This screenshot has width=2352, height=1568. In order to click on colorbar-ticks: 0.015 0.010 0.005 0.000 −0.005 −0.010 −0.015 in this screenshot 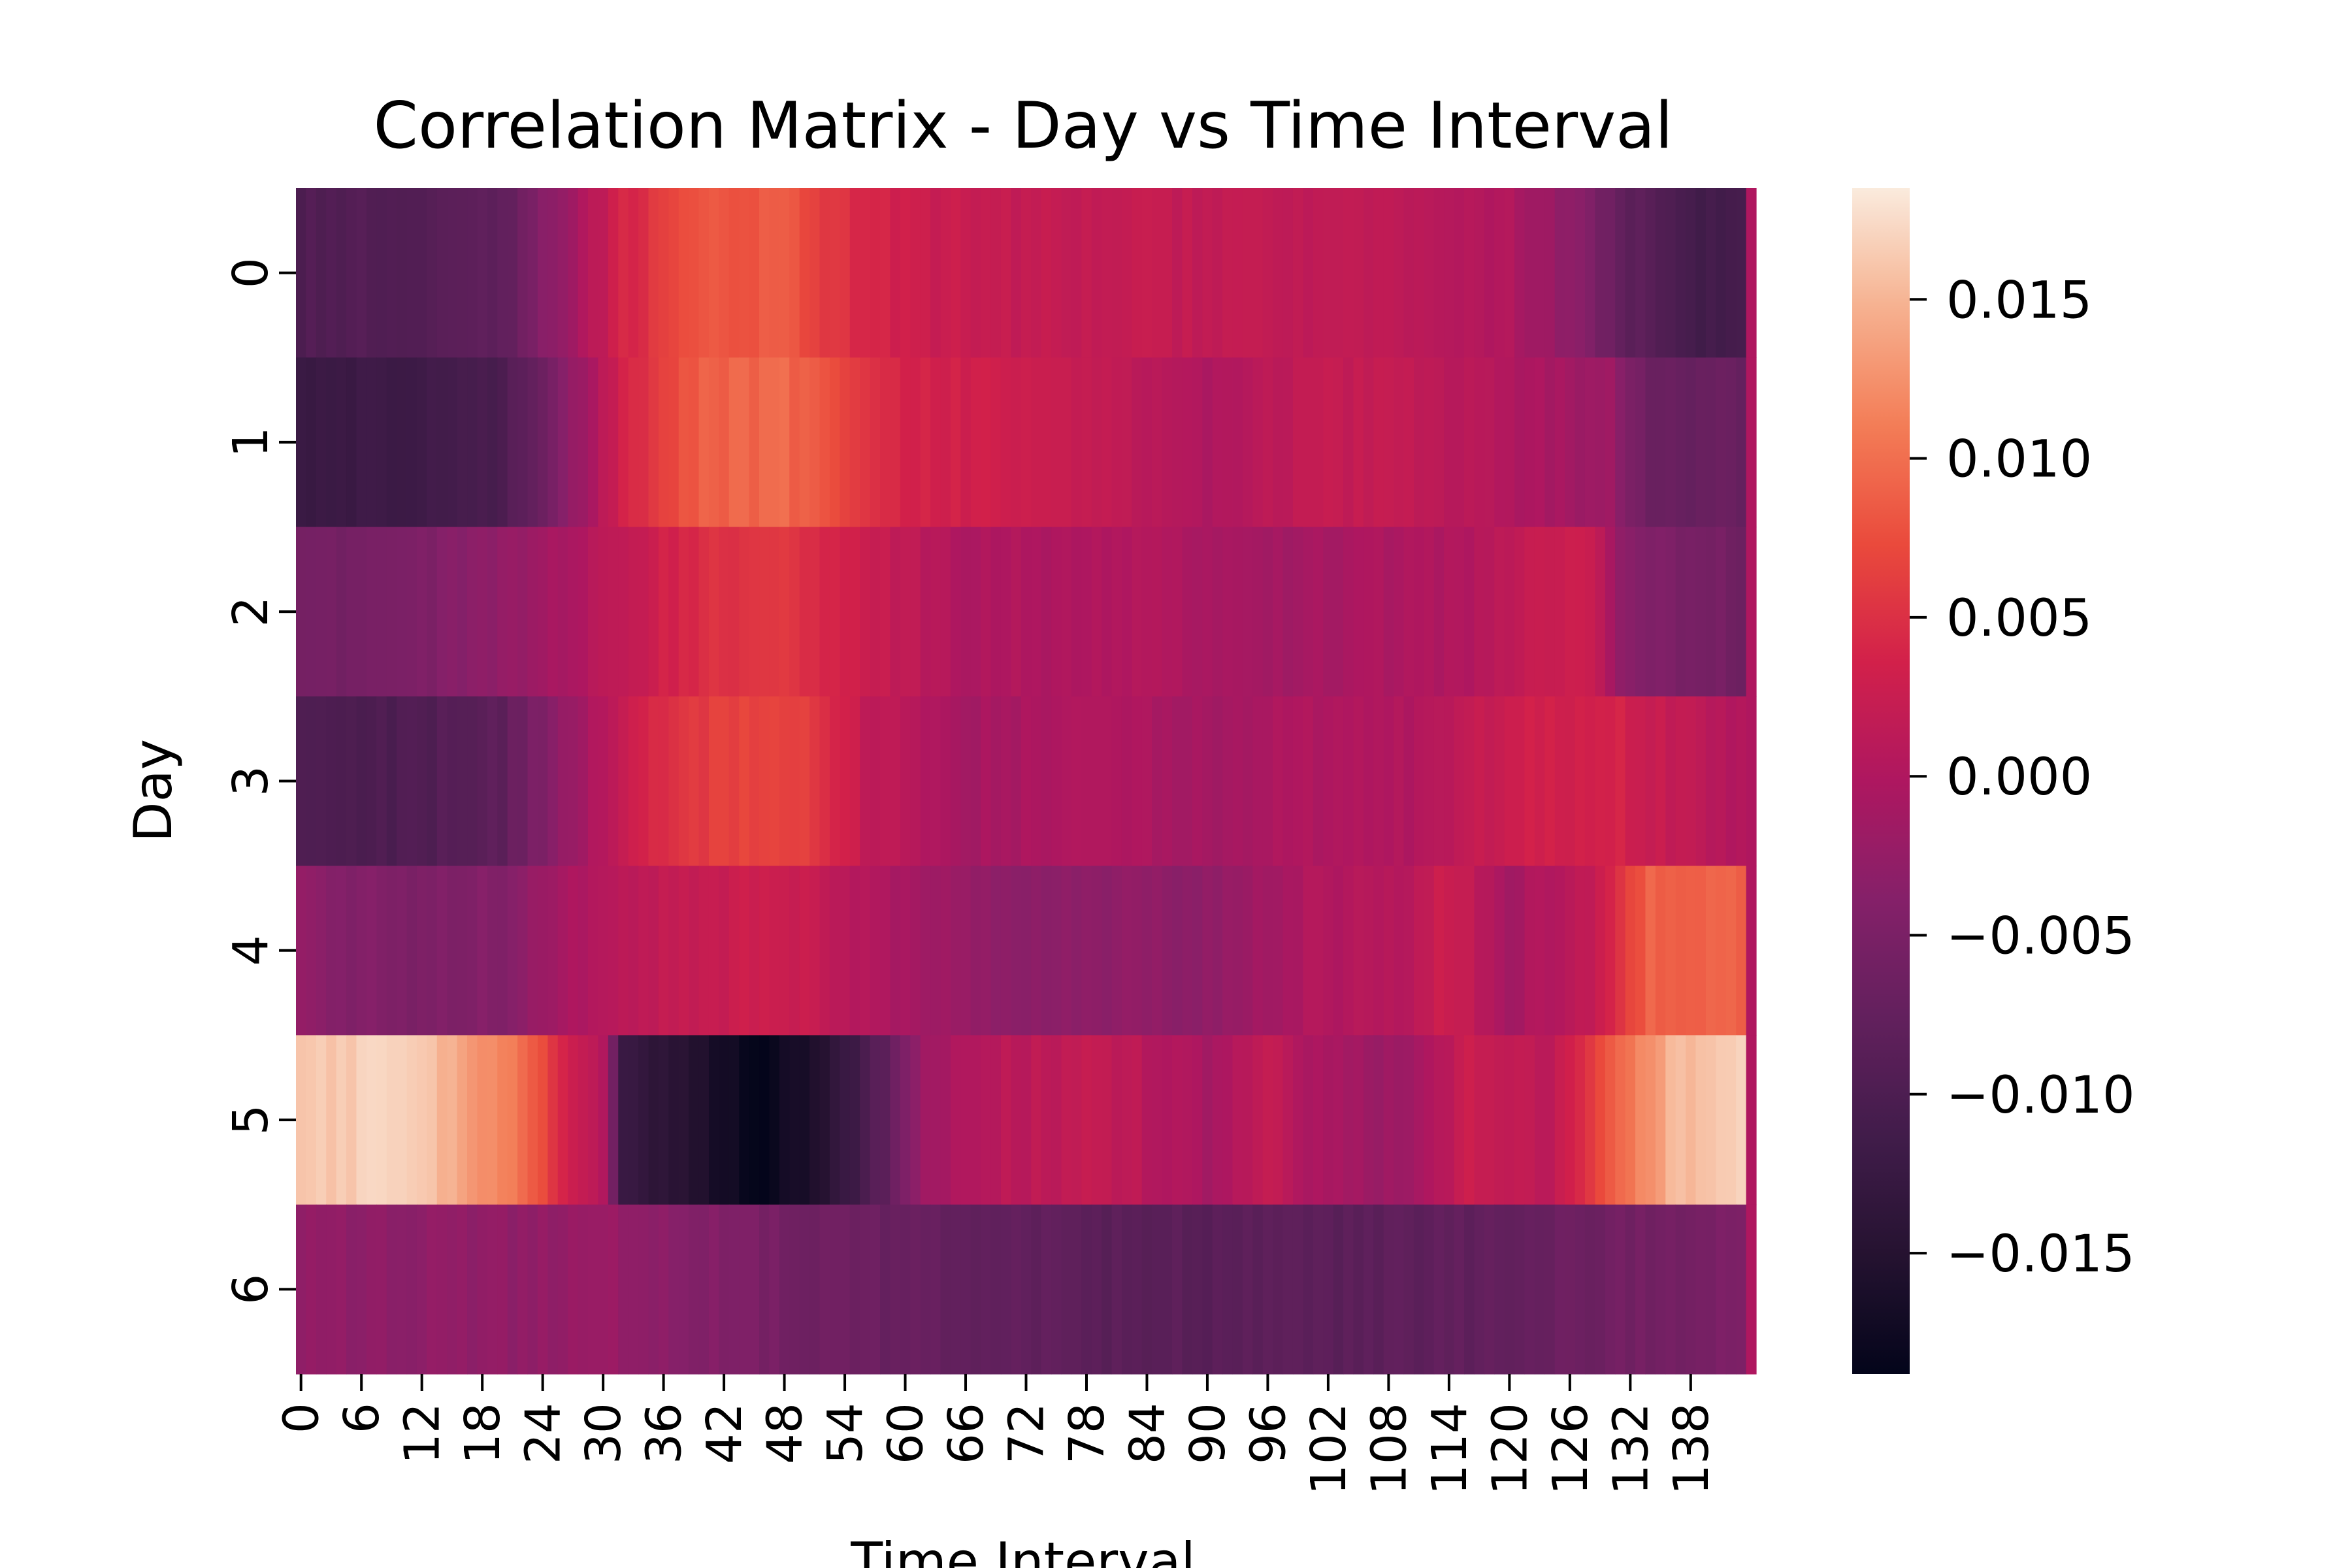, I will do `click(2022, 777)`.